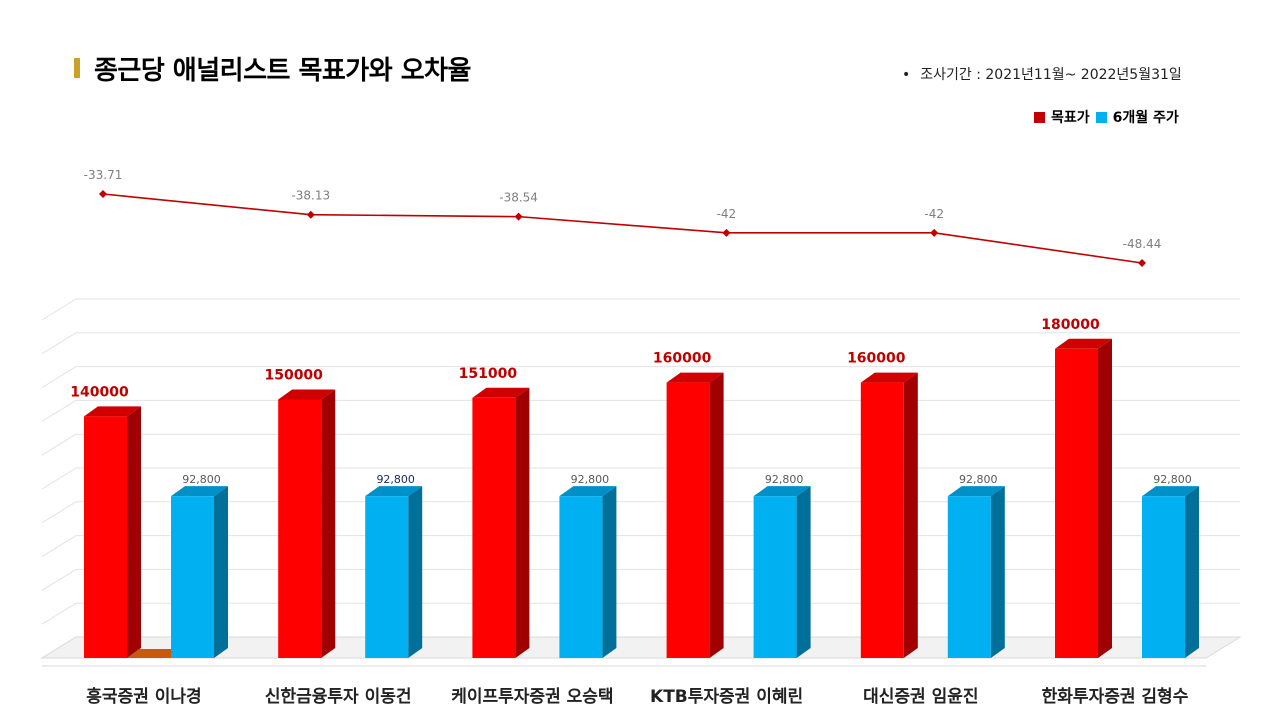 The height and width of the screenshot is (720, 1280). Describe the element at coordinates (1070, 325) in the screenshot. I see `target-data-label: 180000` at that location.